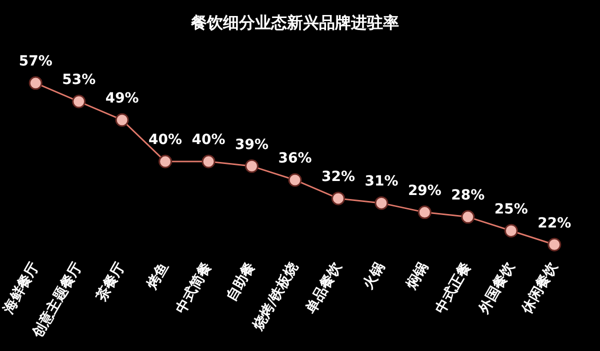 This screenshot has width=600, height=351. What do you see at coordinates (294, 22) in the screenshot?
I see `chart-title: 餐饮细分业态新兴品牌进驻率` at bounding box center [294, 22].